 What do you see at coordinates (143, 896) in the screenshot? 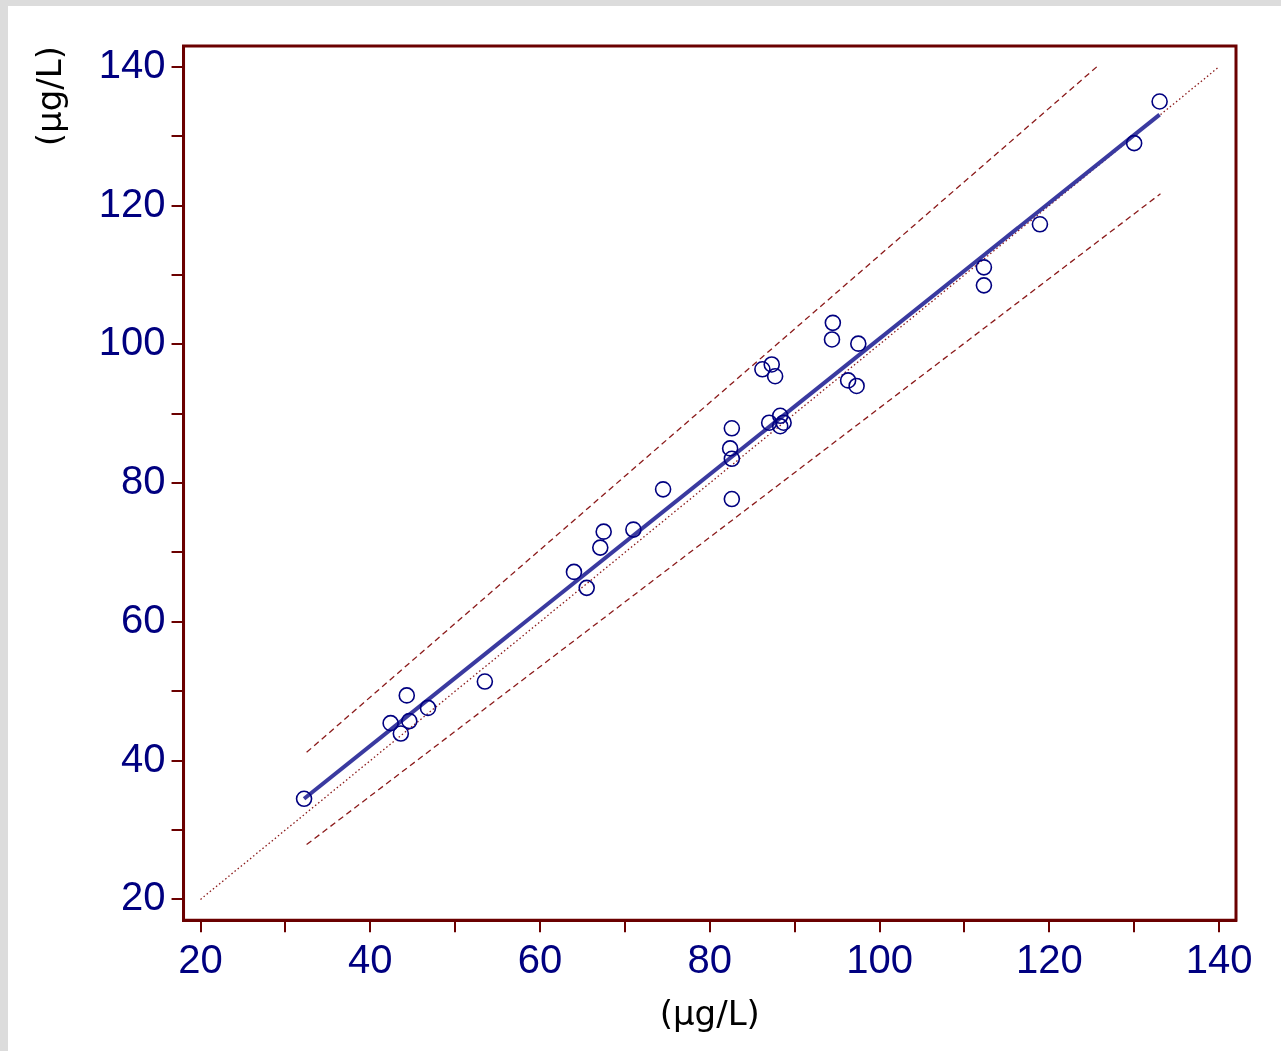
I see `y-tick-label: 20` at bounding box center [143, 896].